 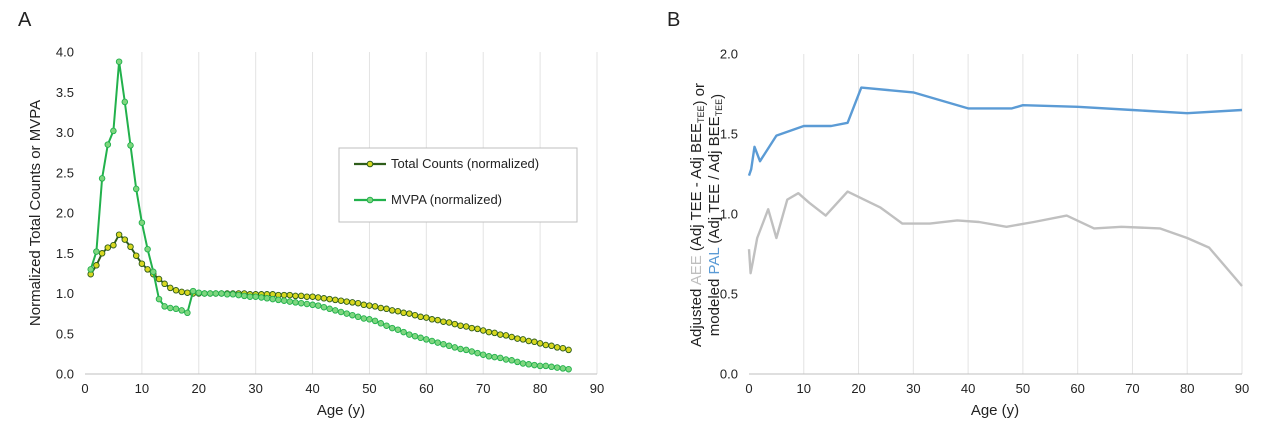 I want to click on panel-b-x-tick-label: 70, so click(x=1132, y=388).